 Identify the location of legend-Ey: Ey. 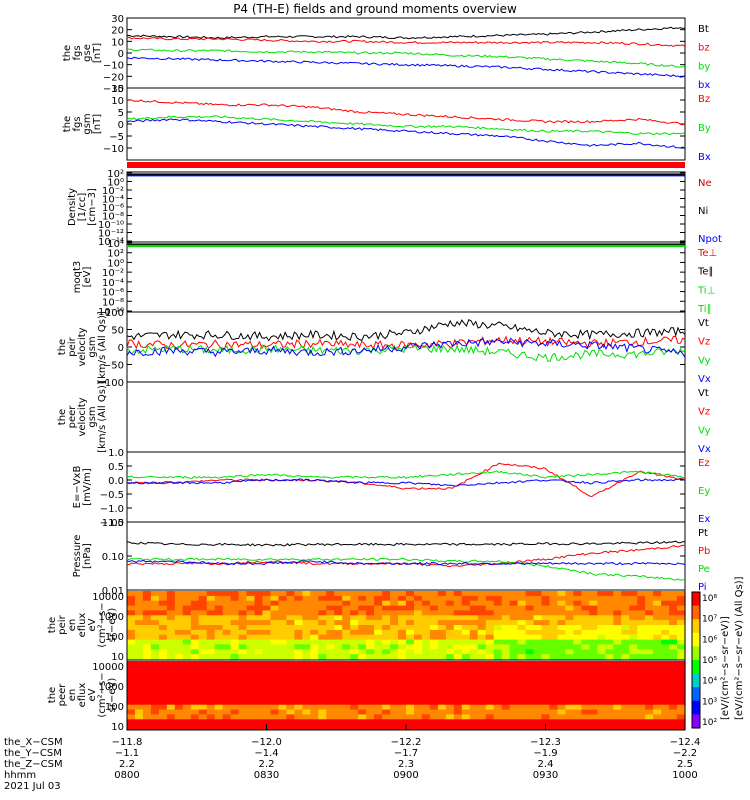
(704, 491).